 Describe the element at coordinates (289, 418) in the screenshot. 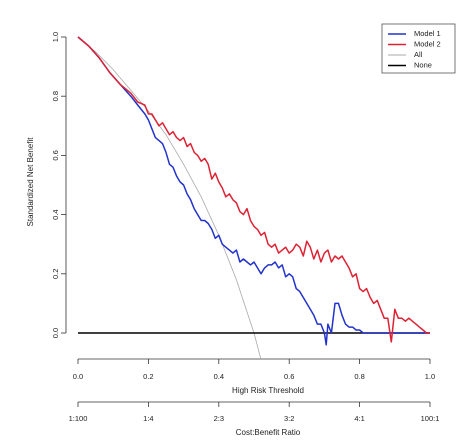

I see `x2-tick-label: 3:2` at that location.